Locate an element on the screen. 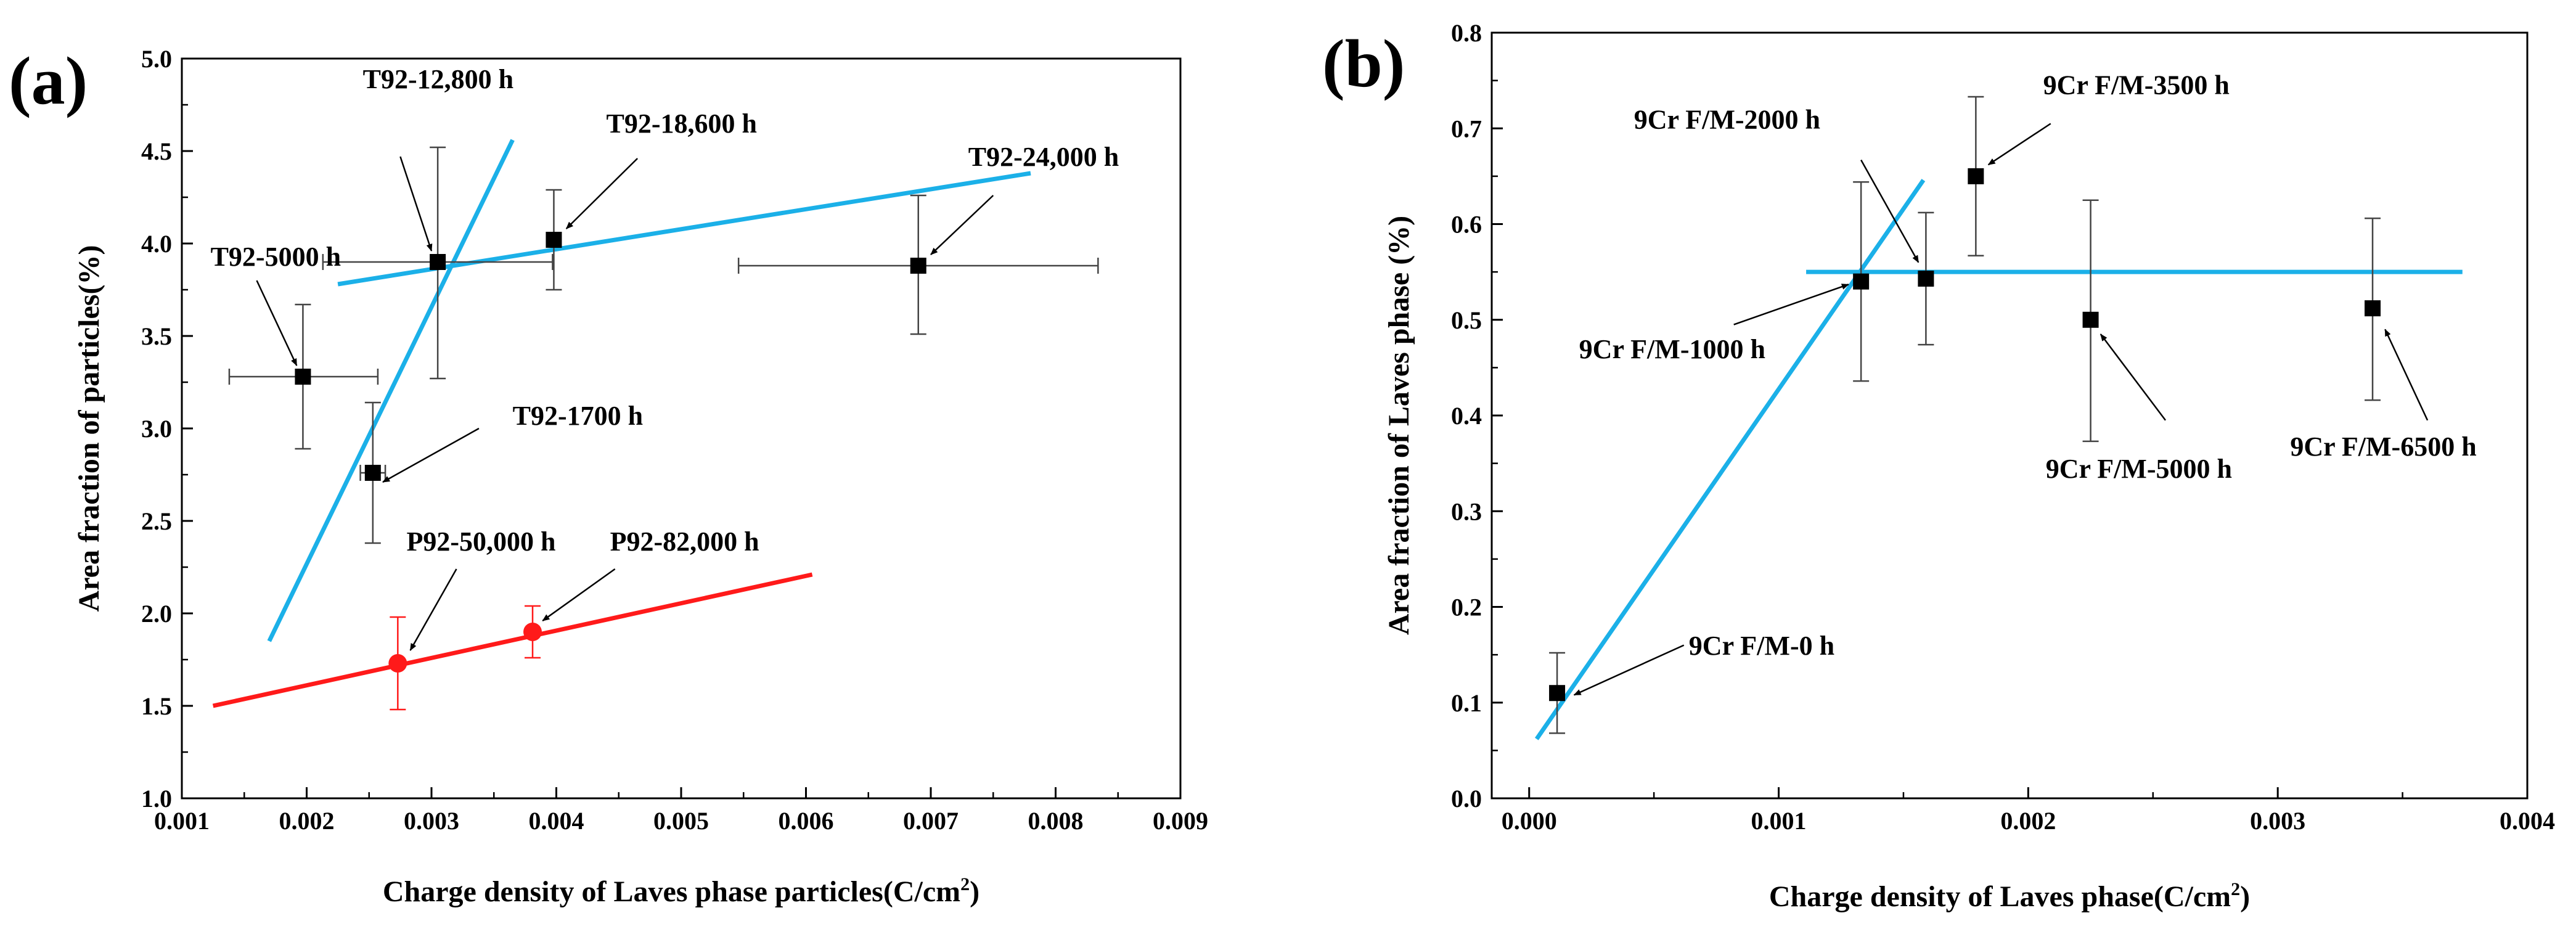  panel-a-y-tick-label: 1.0 is located at coordinates (156, 798).